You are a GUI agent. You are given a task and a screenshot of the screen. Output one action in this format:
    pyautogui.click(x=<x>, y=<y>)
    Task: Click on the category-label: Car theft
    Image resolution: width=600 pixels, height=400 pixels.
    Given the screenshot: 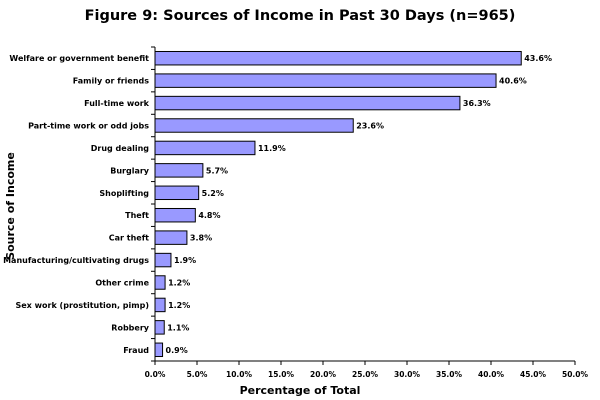 What is the action you would take?
    pyautogui.click(x=129, y=238)
    